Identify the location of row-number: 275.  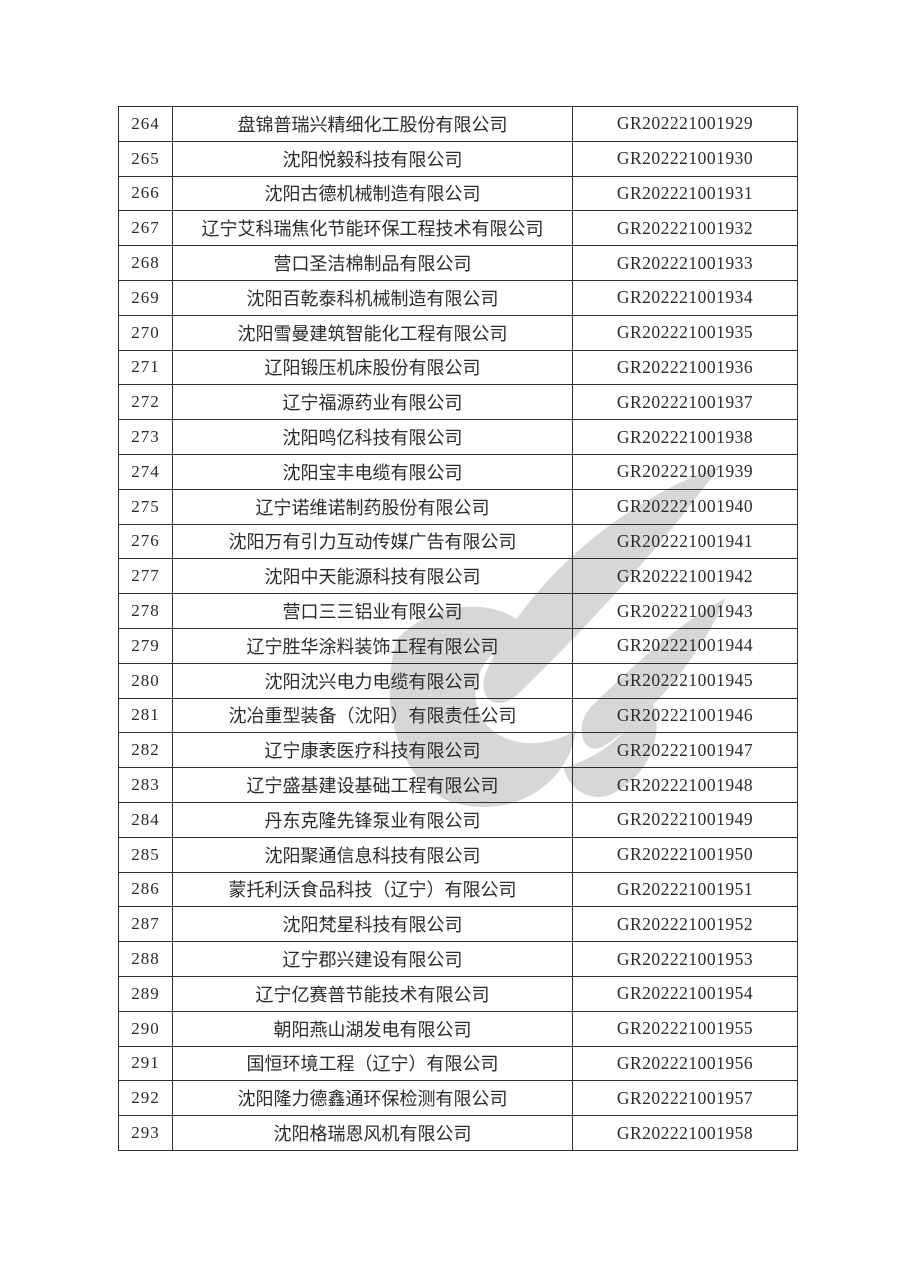
(145, 506).